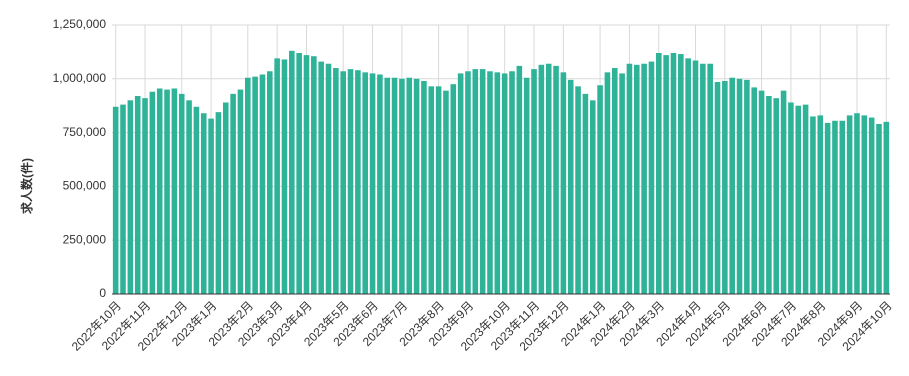  What do you see at coordinates (26, 186) in the screenshot?
I see `y-axis-title: 求人数(件)` at bounding box center [26, 186].